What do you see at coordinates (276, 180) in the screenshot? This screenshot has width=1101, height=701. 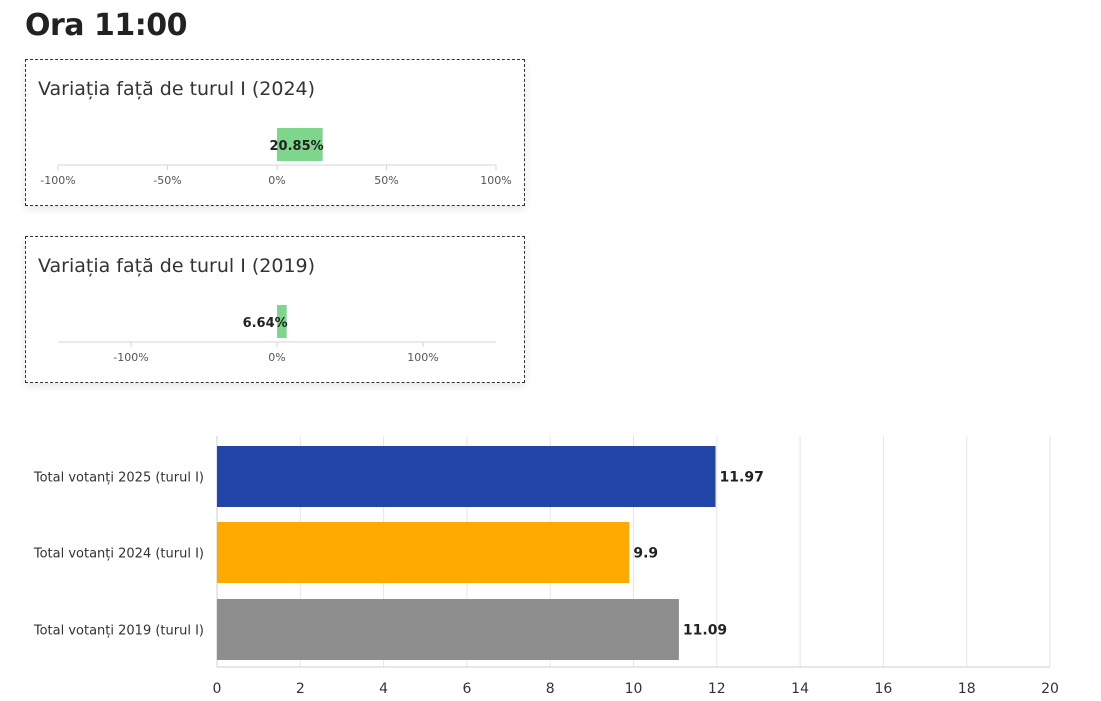 I see `variation-2024-tick-label: 0%` at bounding box center [276, 180].